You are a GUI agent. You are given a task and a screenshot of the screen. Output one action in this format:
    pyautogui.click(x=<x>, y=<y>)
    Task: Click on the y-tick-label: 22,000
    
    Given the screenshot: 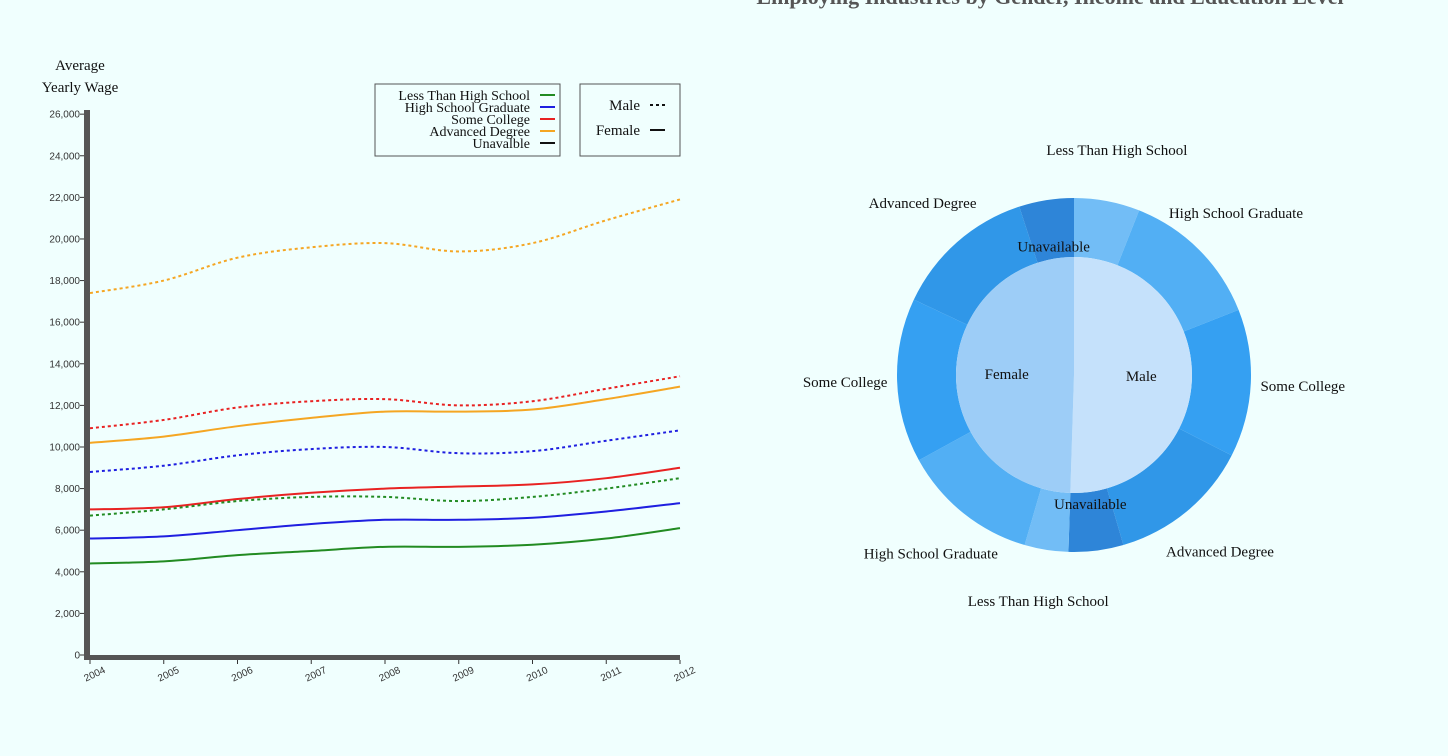 What is the action you would take?
    pyautogui.click(x=64, y=198)
    